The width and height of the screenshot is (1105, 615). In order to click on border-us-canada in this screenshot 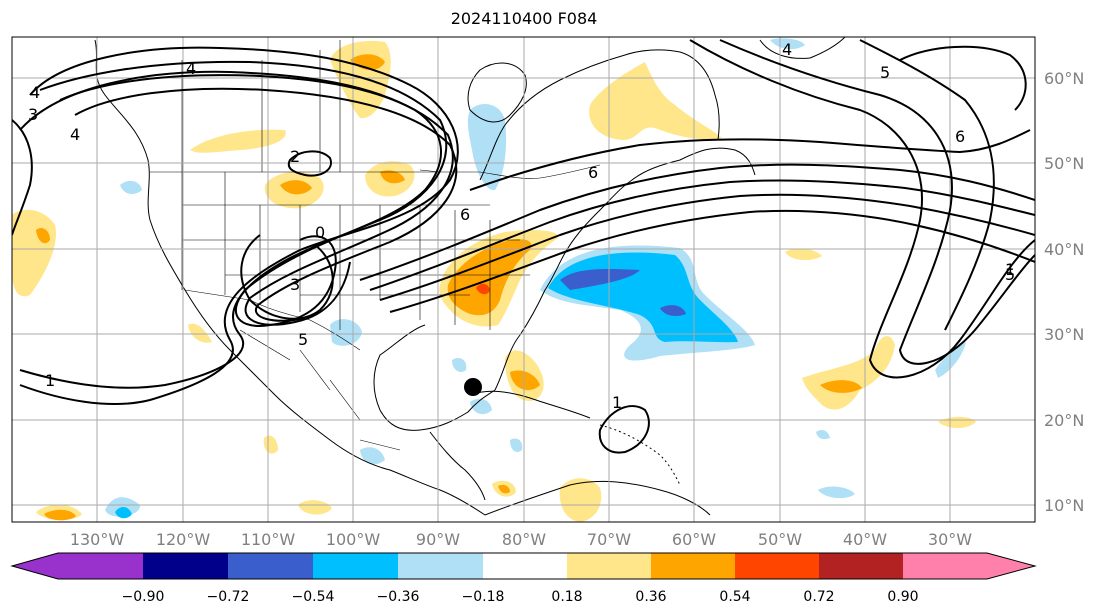, I will do `click(375, 171)`.